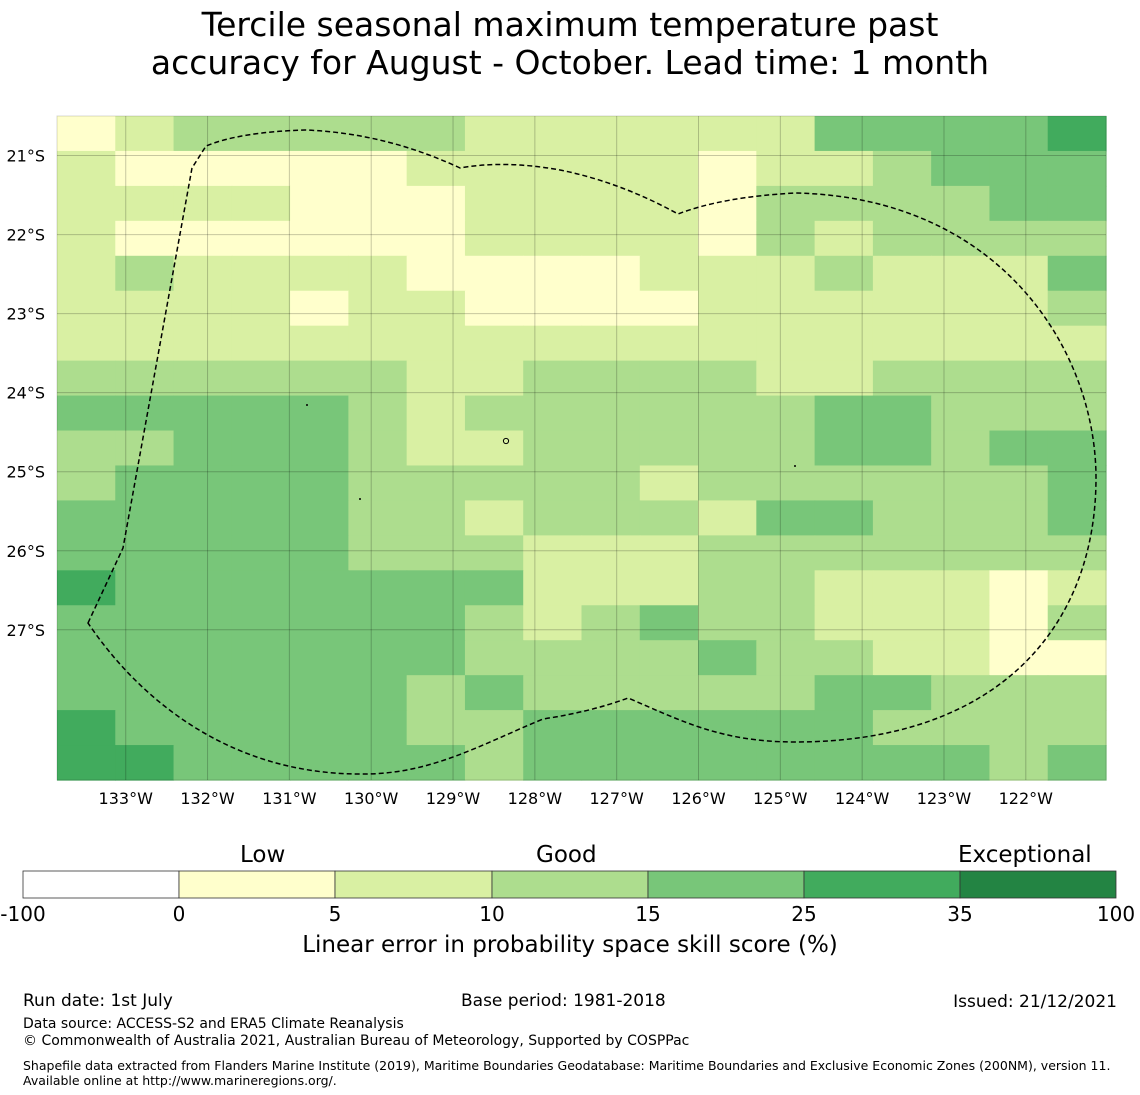 The width and height of the screenshot is (1140, 1095). What do you see at coordinates (289, 798) in the screenshot?
I see `longitude-tick-label: 131°W` at bounding box center [289, 798].